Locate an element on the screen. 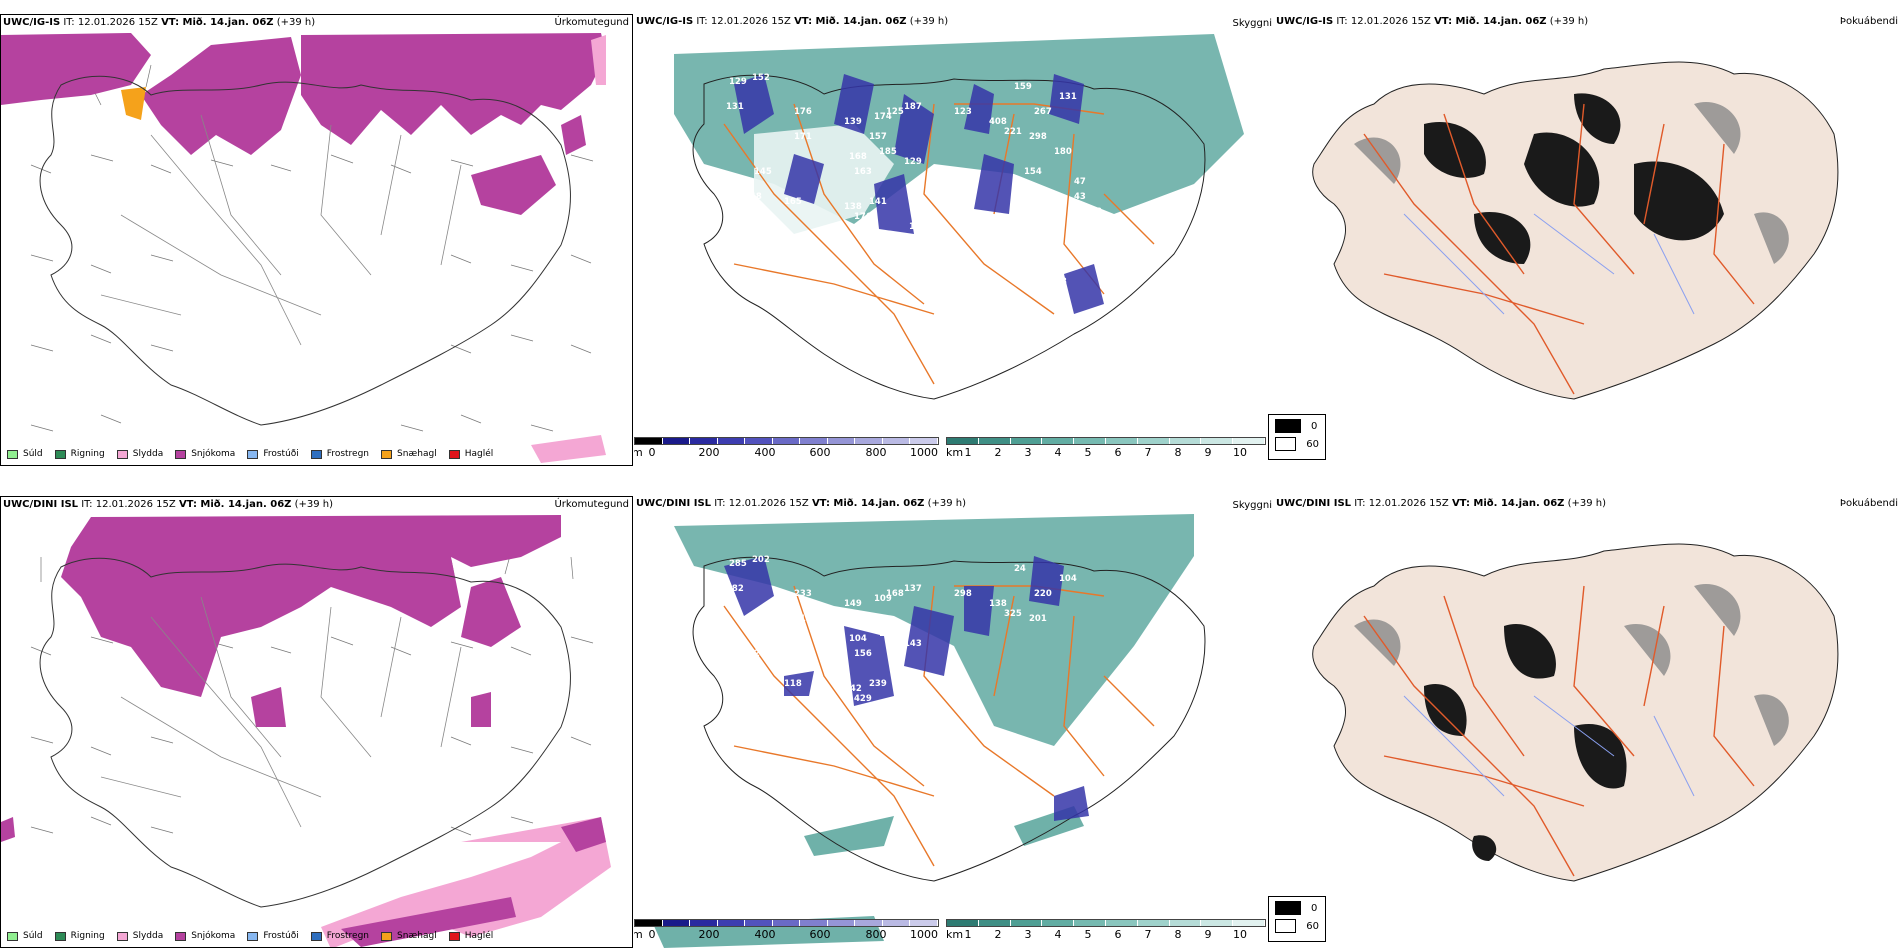 The image size is (1900, 950). cloud-base-label: 109 is located at coordinates (883, 599).